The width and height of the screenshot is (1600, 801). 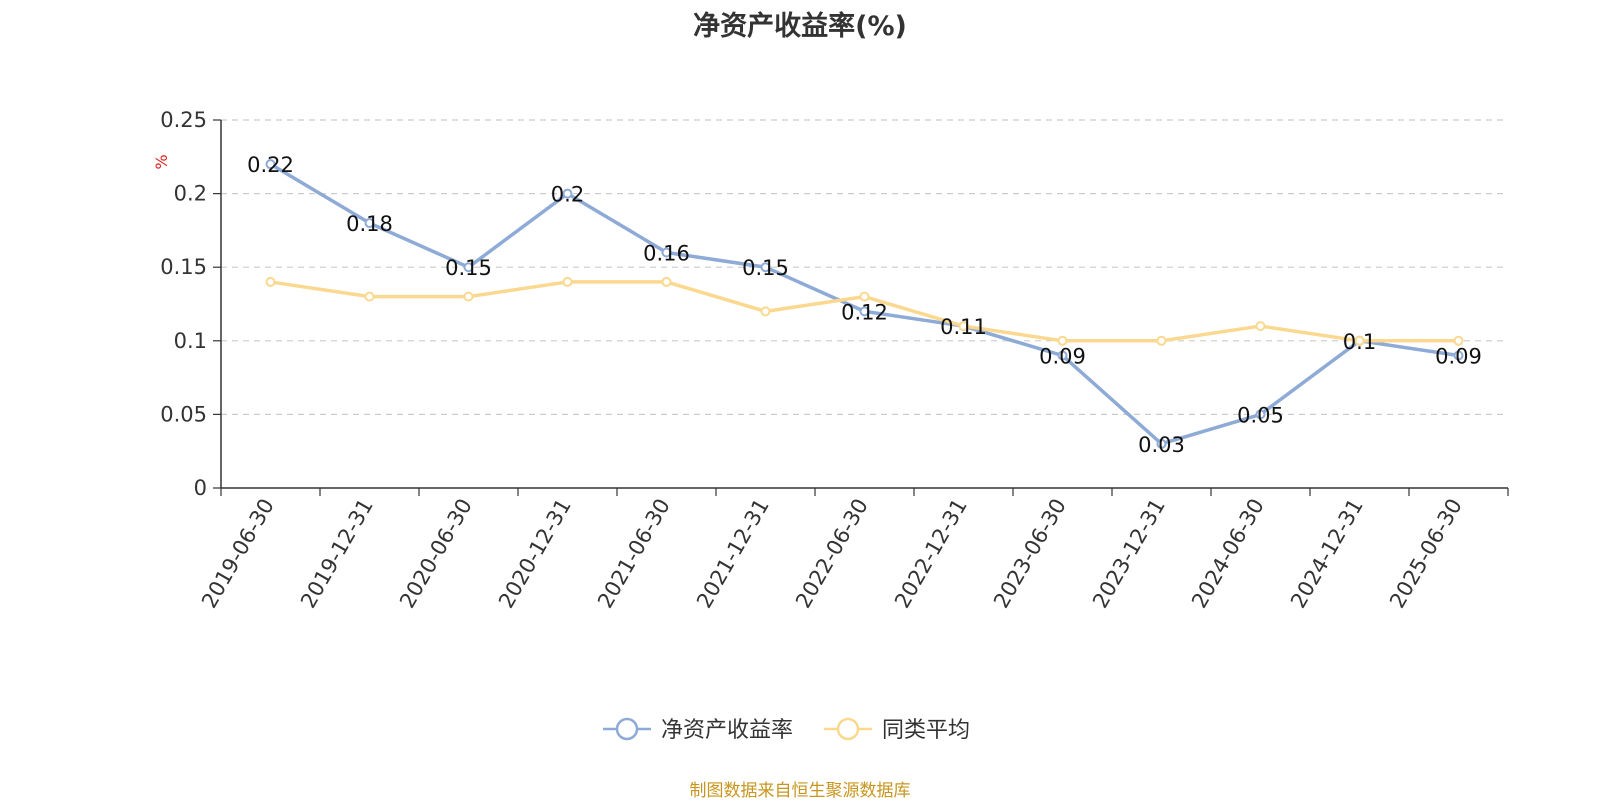 What do you see at coordinates (800, 26) in the screenshot?
I see `chart-title: 净资产收益率(%)` at bounding box center [800, 26].